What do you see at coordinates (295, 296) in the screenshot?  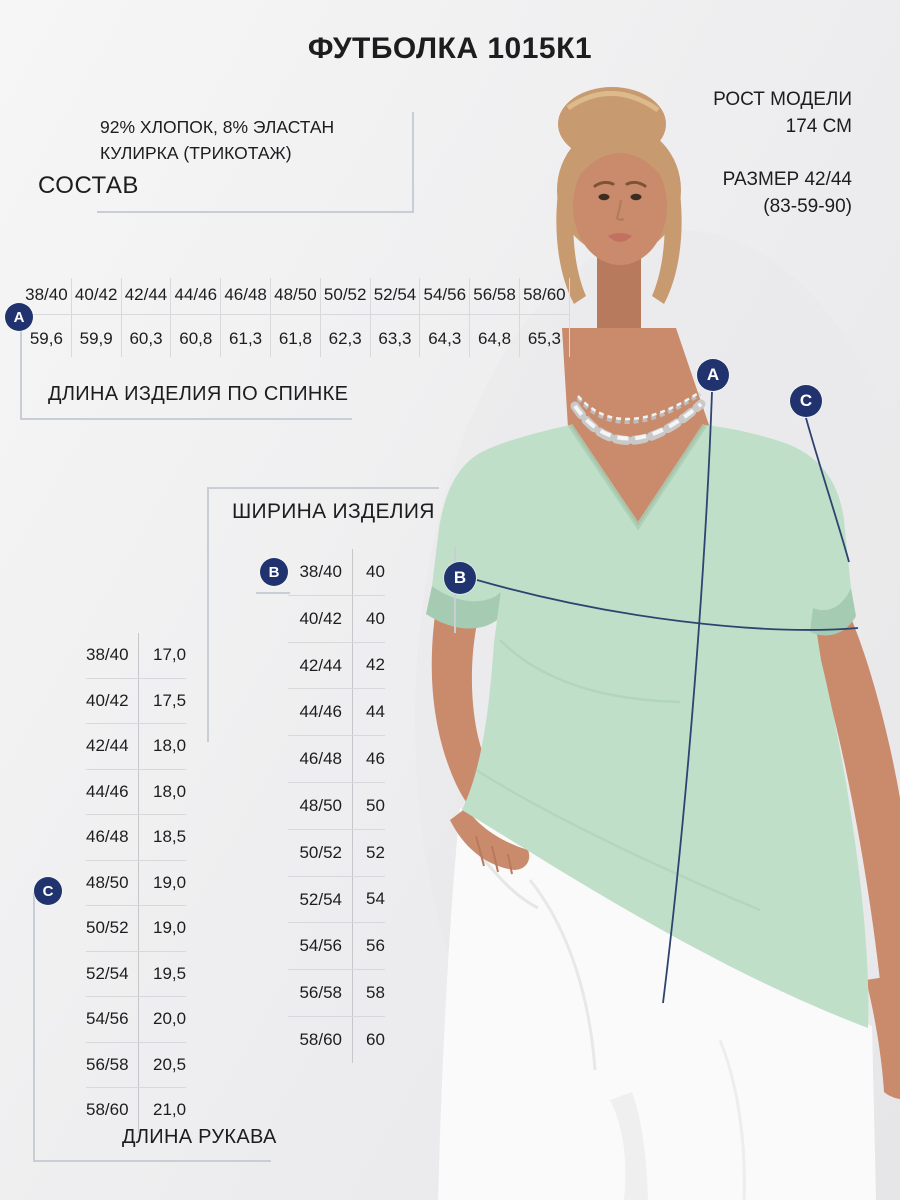 I see `size-label: 48/50` at bounding box center [295, 296].